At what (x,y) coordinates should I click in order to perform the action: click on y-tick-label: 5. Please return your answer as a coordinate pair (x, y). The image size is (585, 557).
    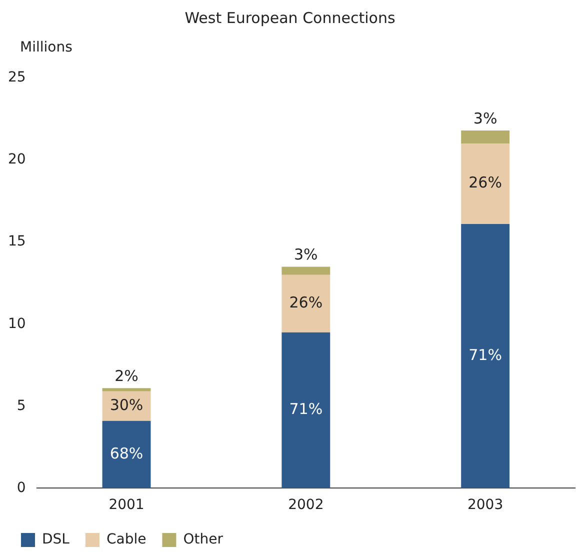
    Looking at the image, I should click on (21, 406).